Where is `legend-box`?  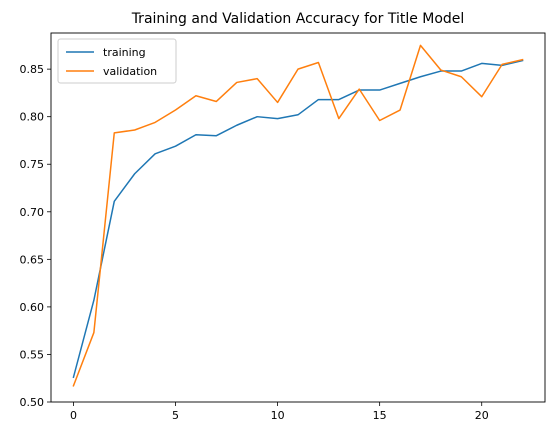
legend-box is located at coordinates (117, 61).